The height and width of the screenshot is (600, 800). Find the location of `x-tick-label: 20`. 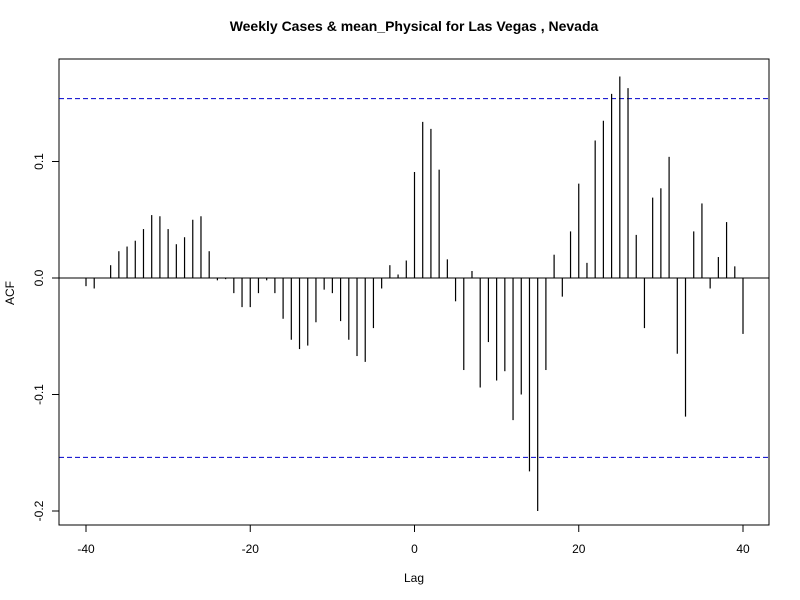

x-tick-label: 20 is located at coordinates (579, 549).